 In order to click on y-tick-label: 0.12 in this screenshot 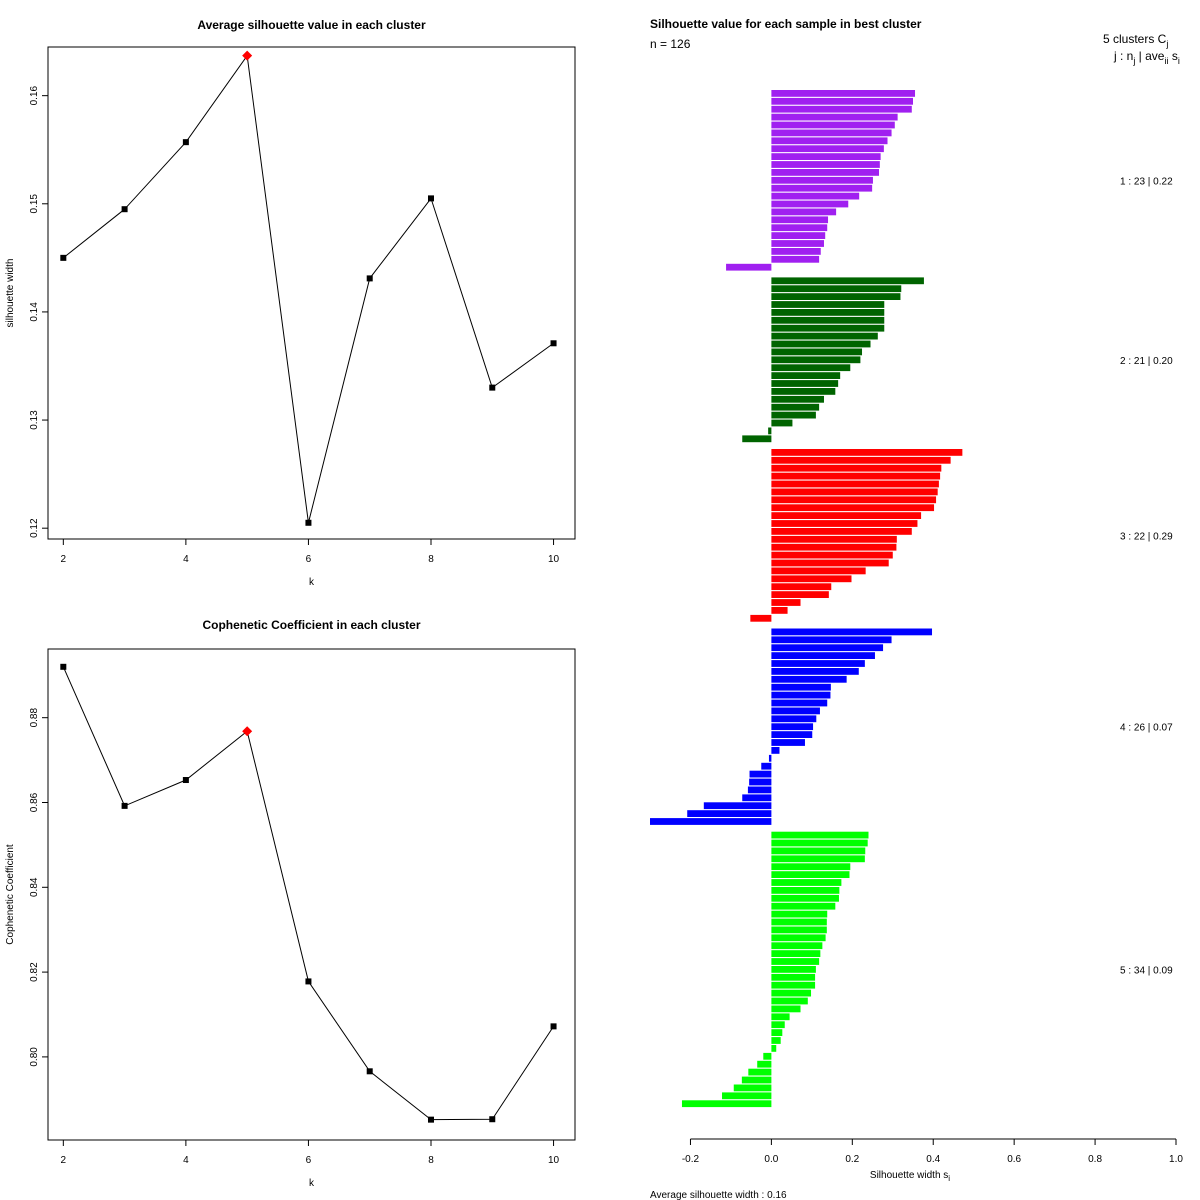, I will do `click(34, 528)`.